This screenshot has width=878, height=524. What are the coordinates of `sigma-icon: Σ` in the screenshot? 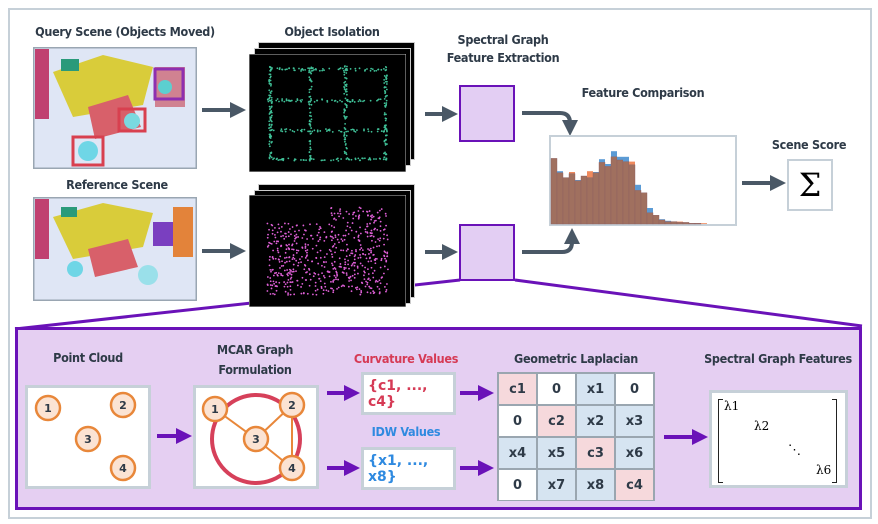 It's located at (810, 185).